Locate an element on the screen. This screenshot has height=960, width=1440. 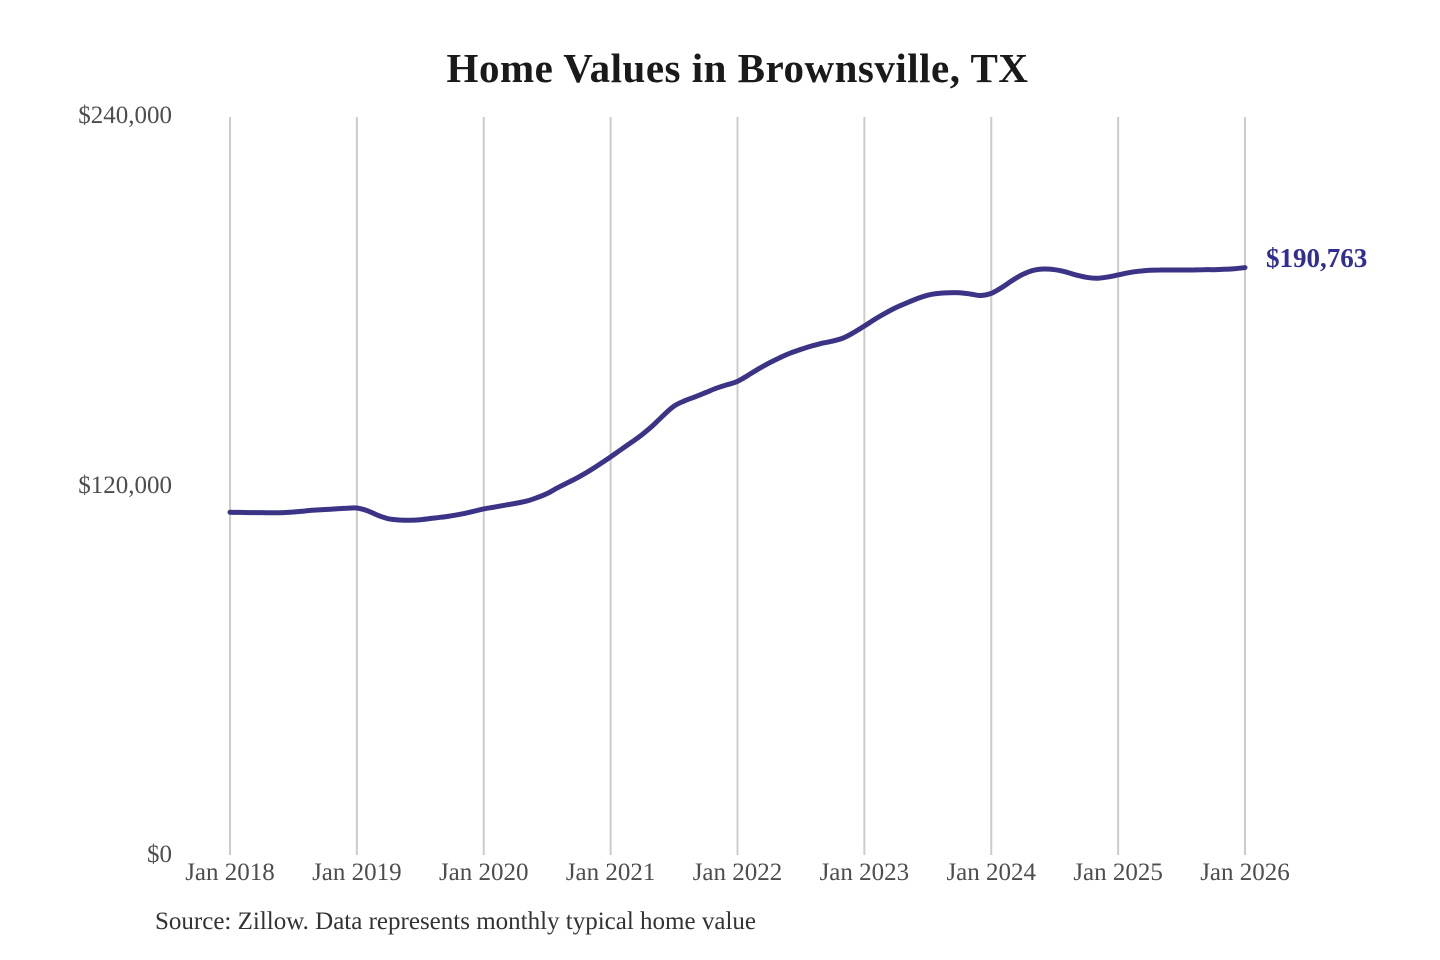
chart-title: Home Values in Brownsville, TX is located at coordinates (737, 68).